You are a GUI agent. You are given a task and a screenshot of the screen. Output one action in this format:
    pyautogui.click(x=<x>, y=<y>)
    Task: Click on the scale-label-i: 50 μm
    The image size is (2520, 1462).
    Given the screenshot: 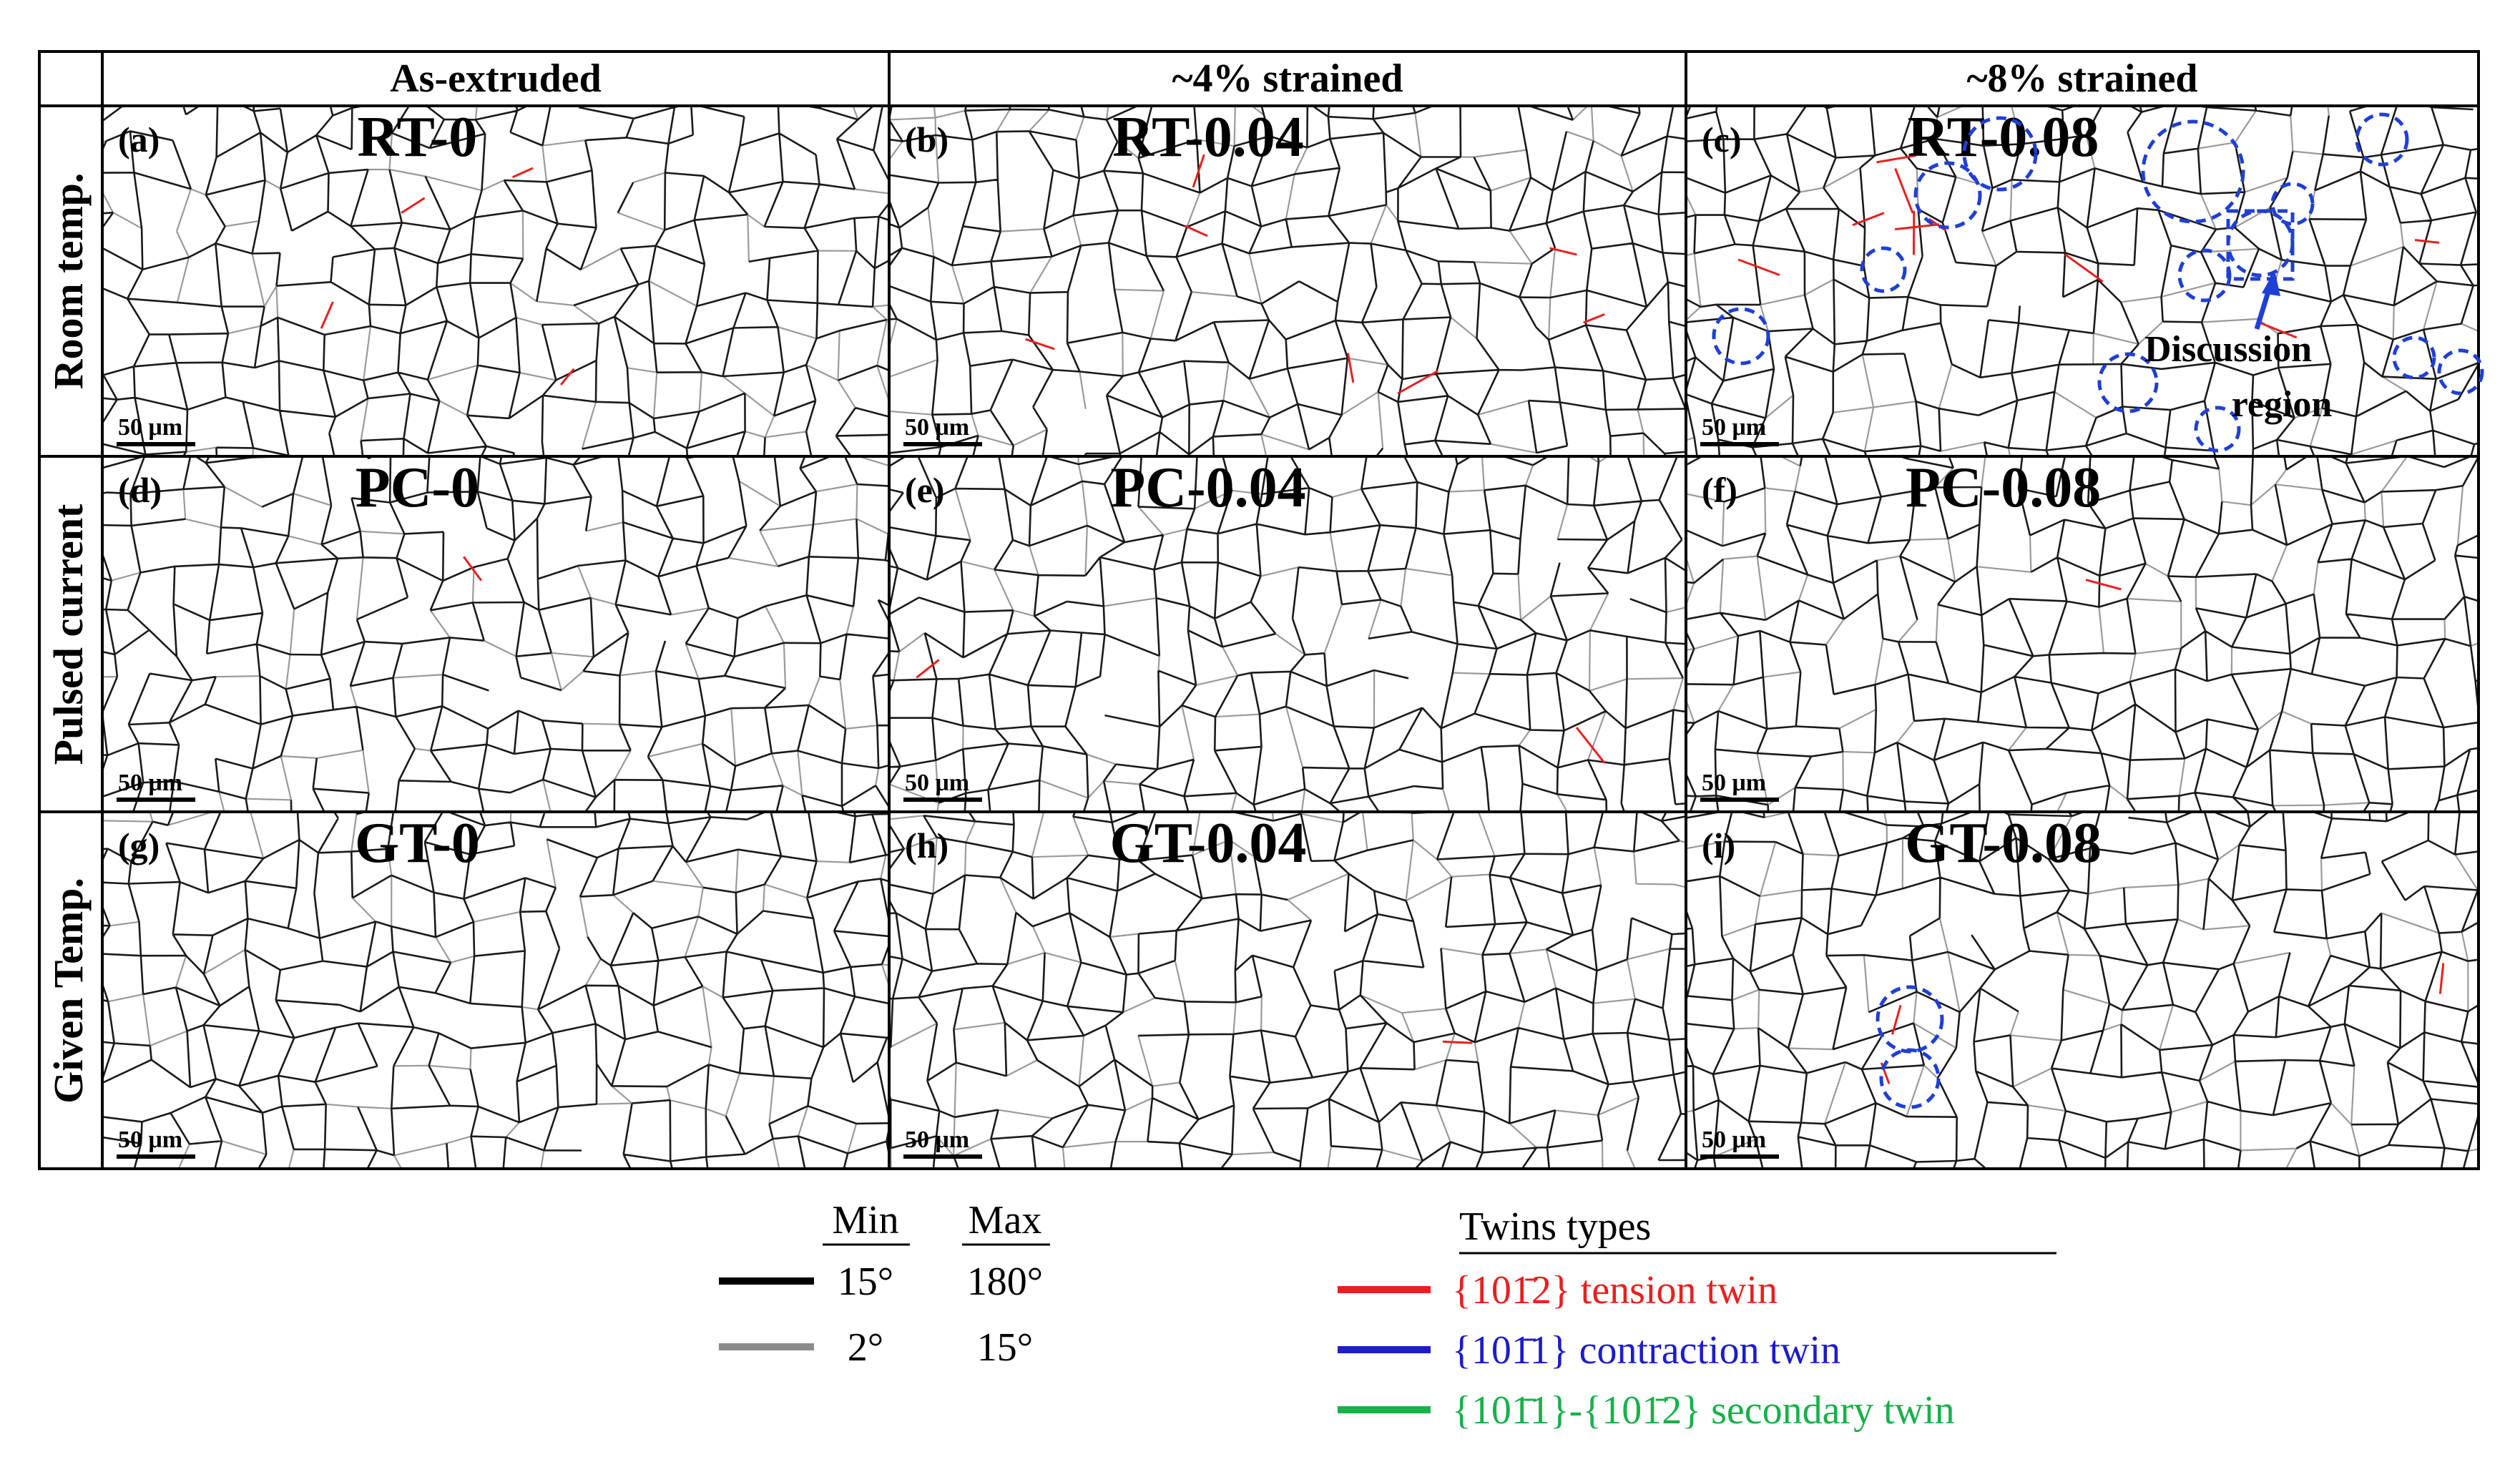 What is the action you would take?
    pyautogui.click(x=1734, y=1140)
    